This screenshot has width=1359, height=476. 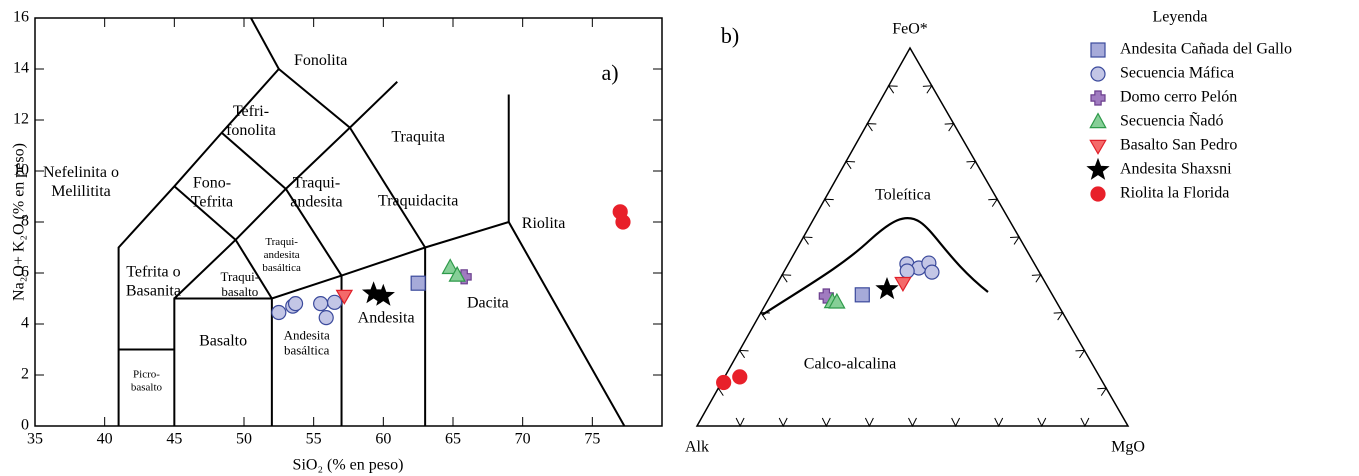 What do you see at coordinates (25, 272) in the screenshot?
I see `y-tick-label: 6` at bounding box center [25, 272].